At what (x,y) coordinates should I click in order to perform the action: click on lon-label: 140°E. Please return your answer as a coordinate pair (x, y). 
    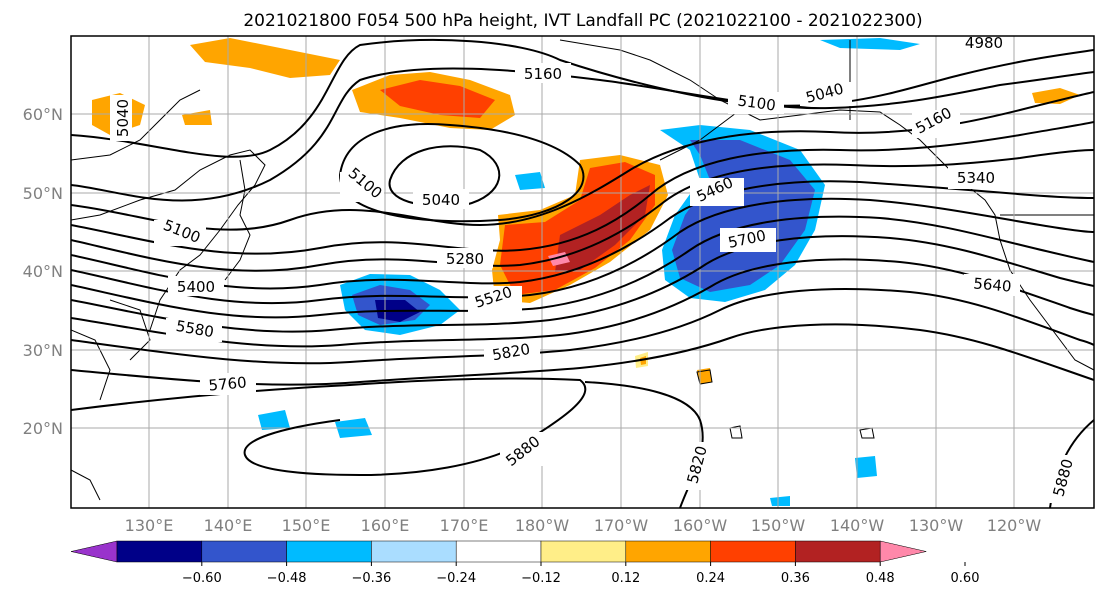
    Looking at the image, I should click on (228, 525).